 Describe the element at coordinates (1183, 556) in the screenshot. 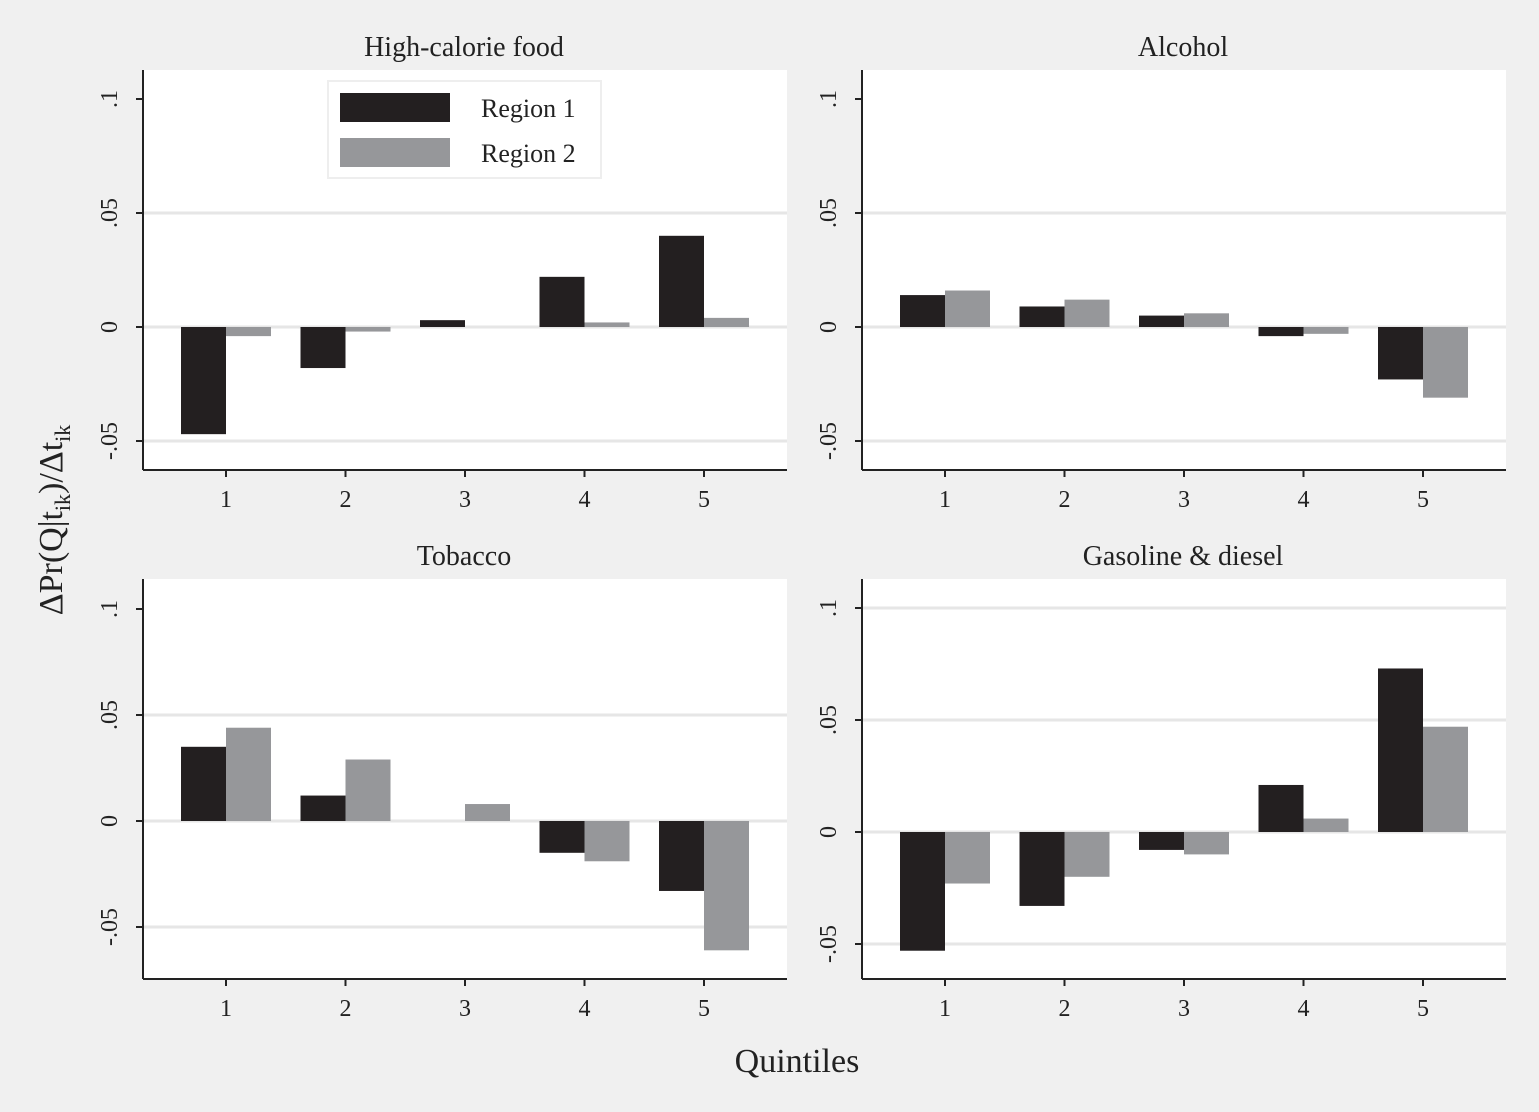

I see `panel-title: Gasoline & diesel` at that location.